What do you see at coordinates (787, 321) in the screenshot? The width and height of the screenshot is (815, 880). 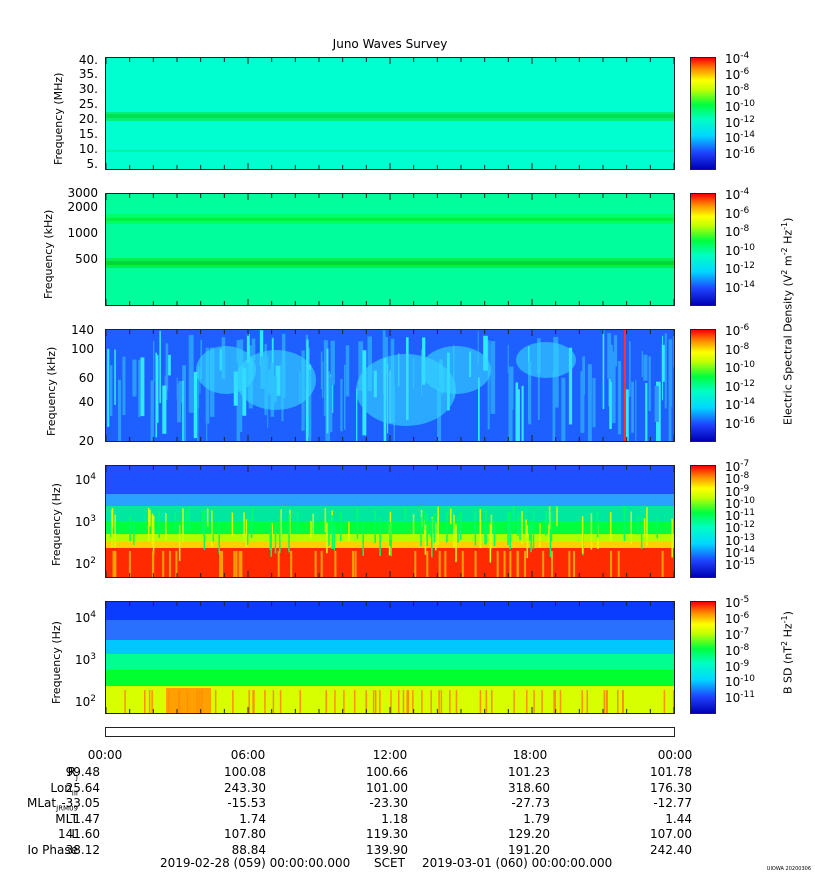 I see `esd-colorbar-label: Electric Spectral Density (V2 m-2 Hz-1)` at bounding box center [787, 321].